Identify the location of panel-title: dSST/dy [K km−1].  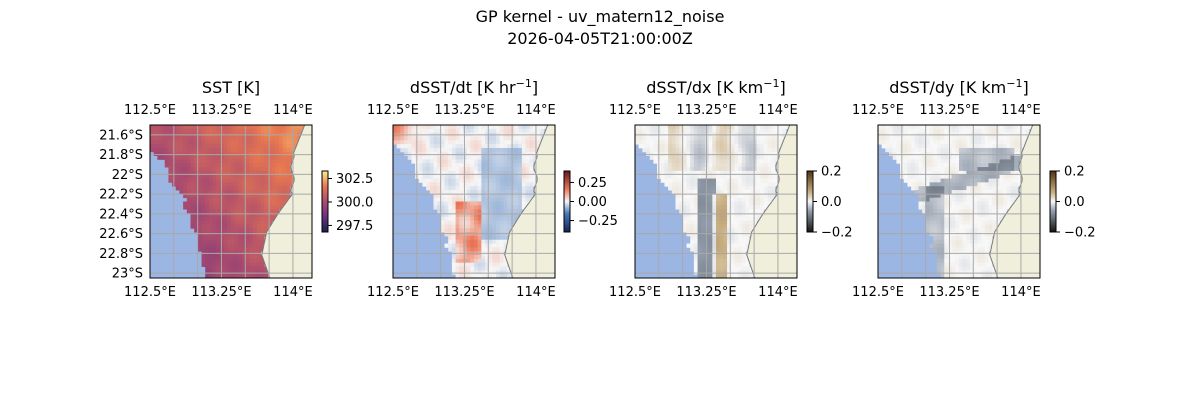
(958, 87).